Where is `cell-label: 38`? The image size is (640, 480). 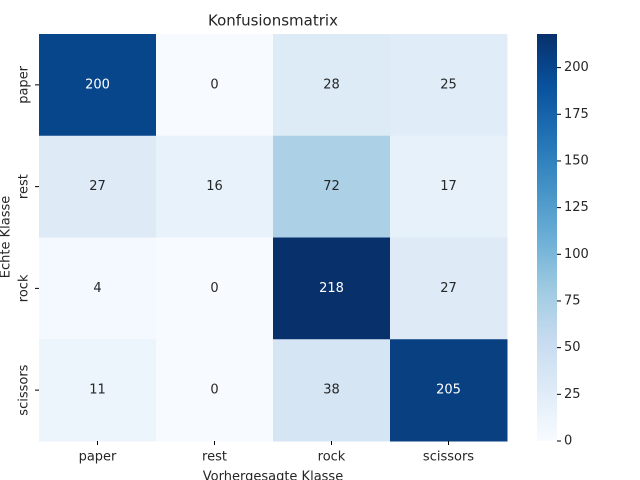 cell-label: 38 is located at coordinates (331, 390).